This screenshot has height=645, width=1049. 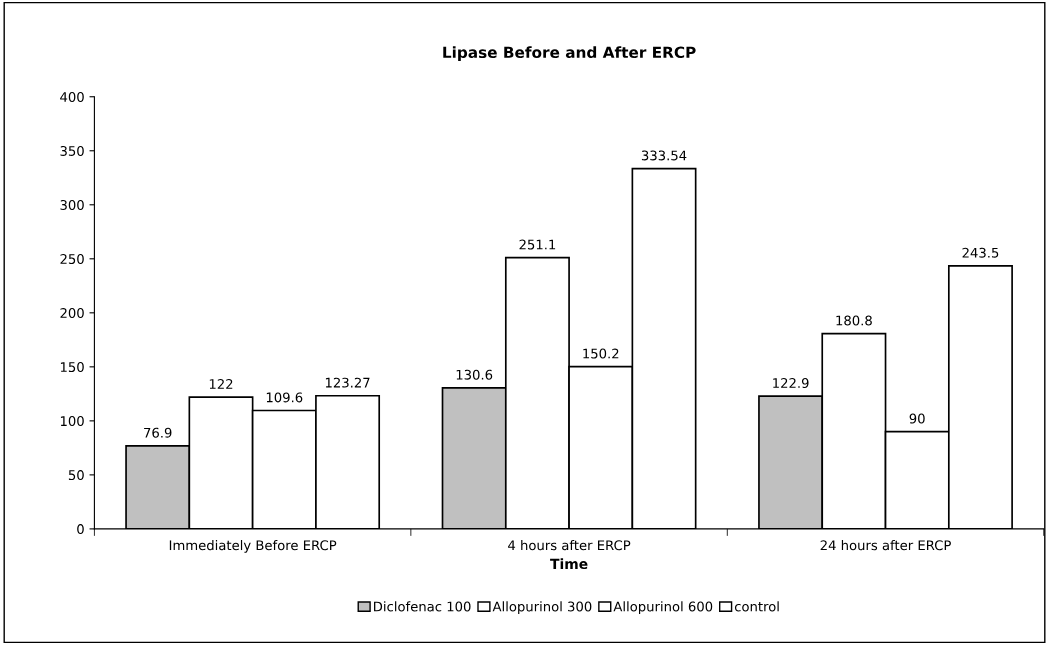 I want to click on data-label: 243.5, so click(x=980, y=252).